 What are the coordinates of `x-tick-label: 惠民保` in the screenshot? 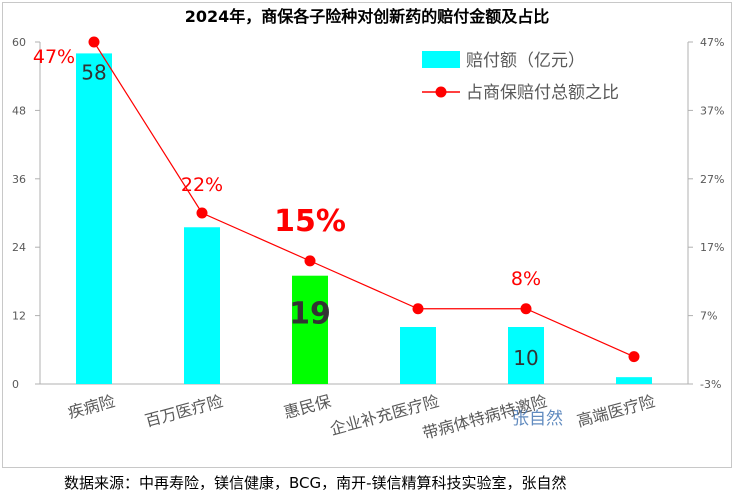 It's located at (307, 407).